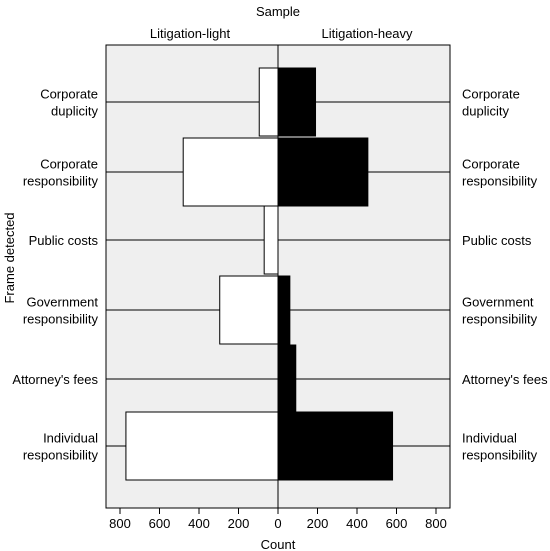 This screenshot has width=550, height=551. What do you see at coordinates (277, 523) in the screenshot?
I see `x-tick-label: 0` at bounding box center [277, 523].